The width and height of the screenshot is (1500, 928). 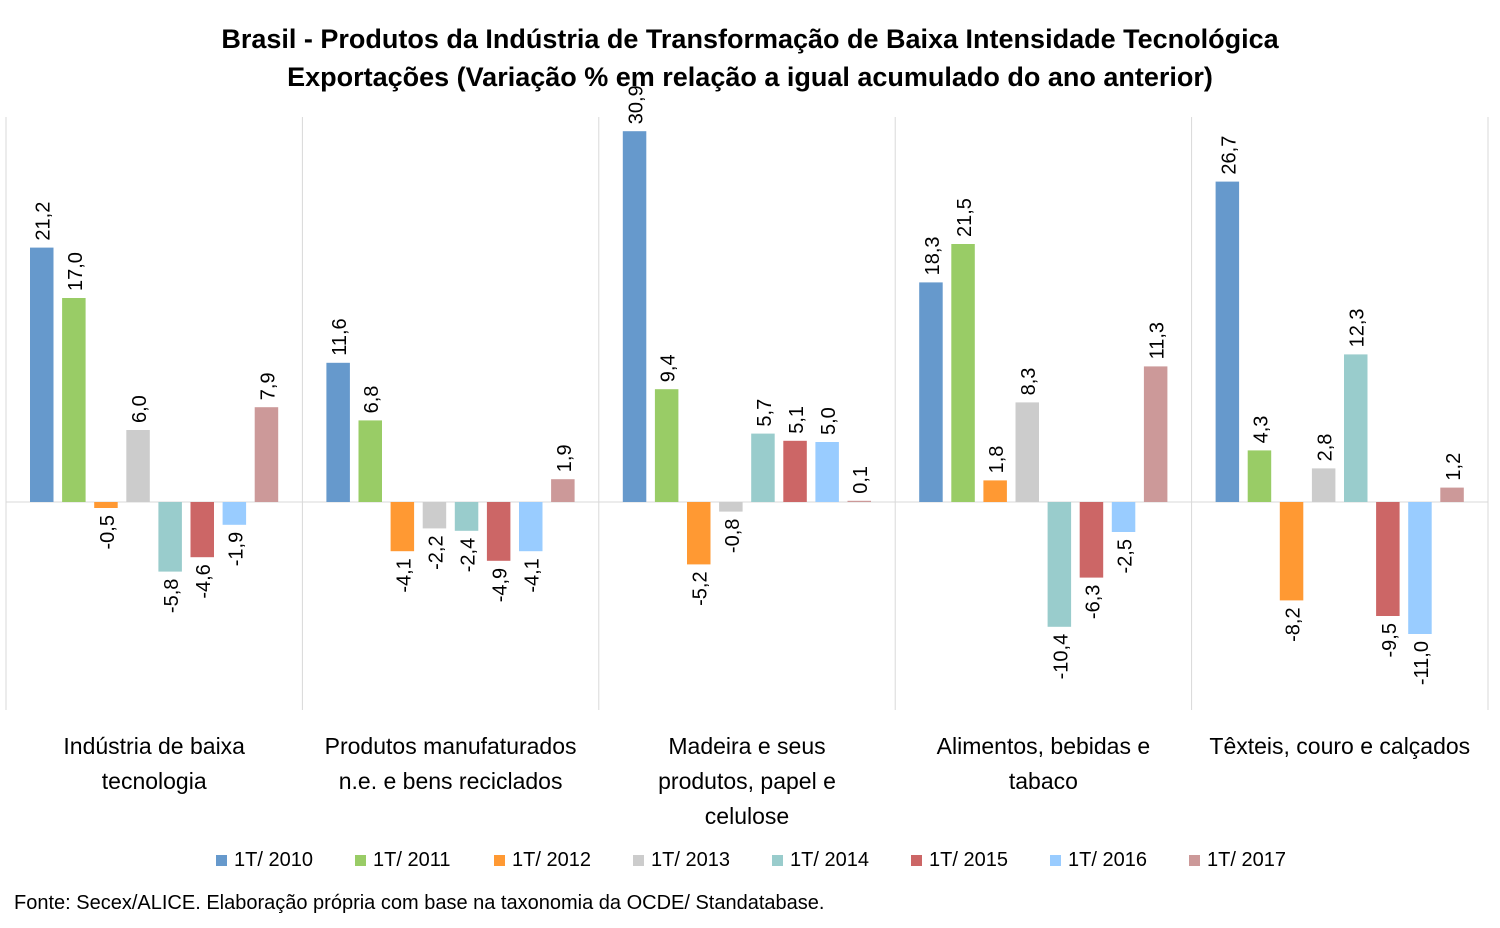 I want to click on data-label: 17,0, so click(x=76, y=271).